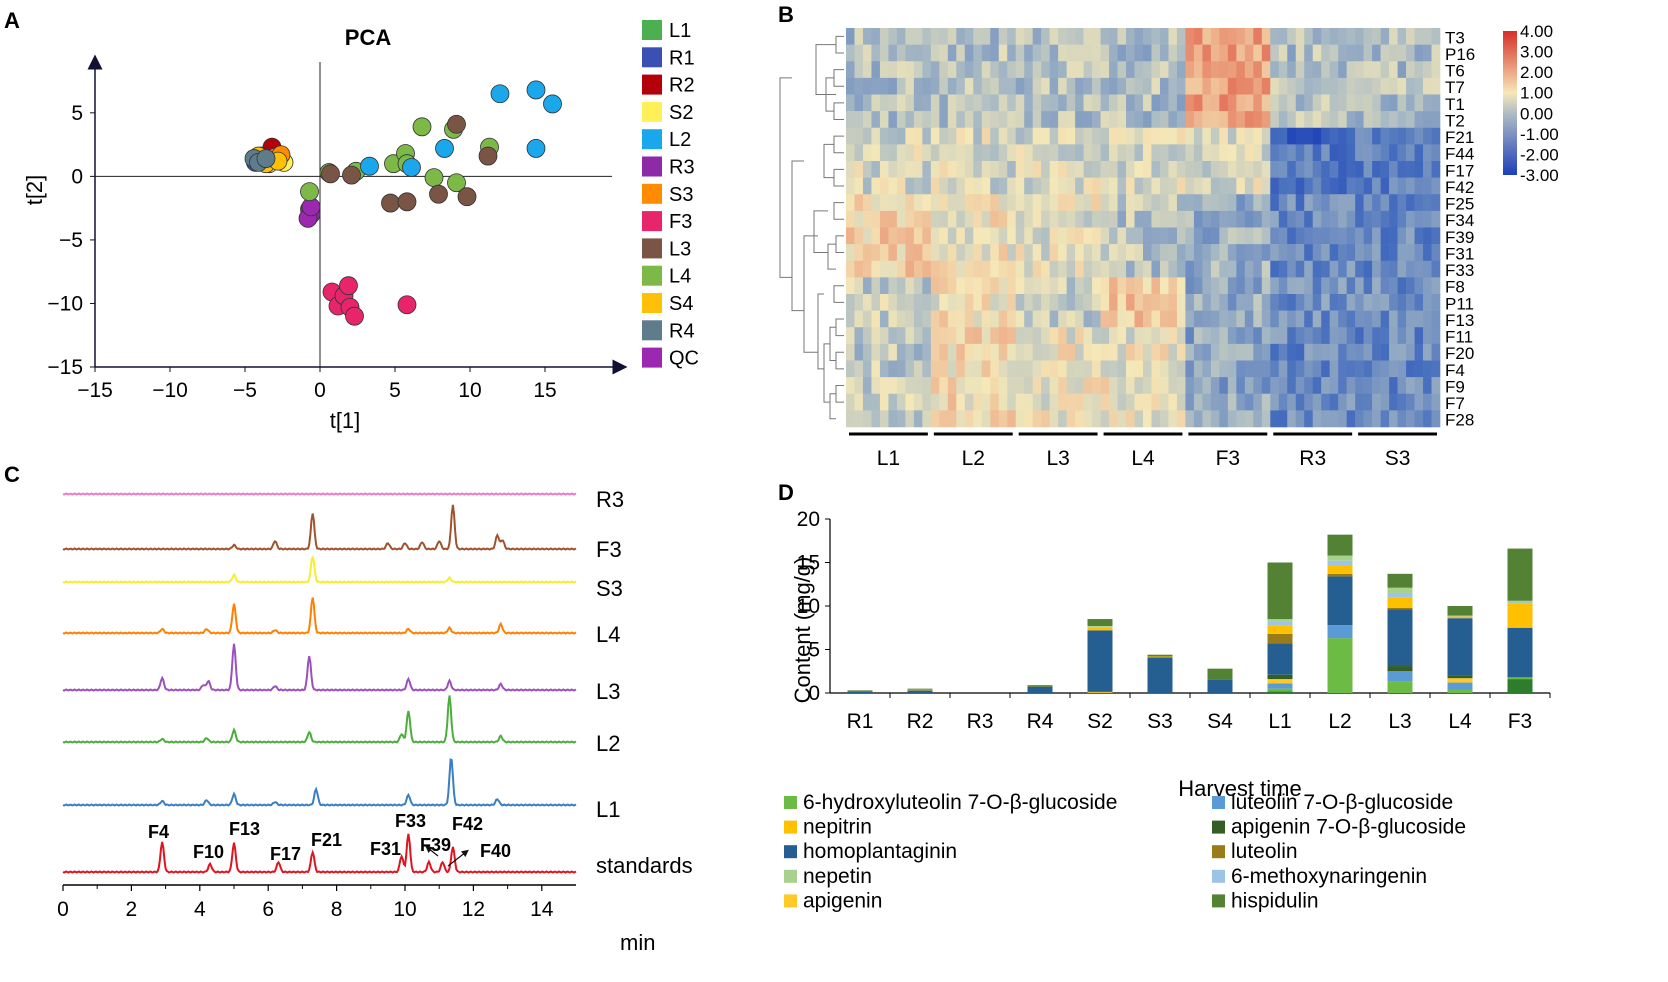 This screenshot has height=982, width=1668. What do you see at coordinates (77, 113) in the screenshot?
I see `pca-y-tick-label: 5` at bounding box center [77, 113].